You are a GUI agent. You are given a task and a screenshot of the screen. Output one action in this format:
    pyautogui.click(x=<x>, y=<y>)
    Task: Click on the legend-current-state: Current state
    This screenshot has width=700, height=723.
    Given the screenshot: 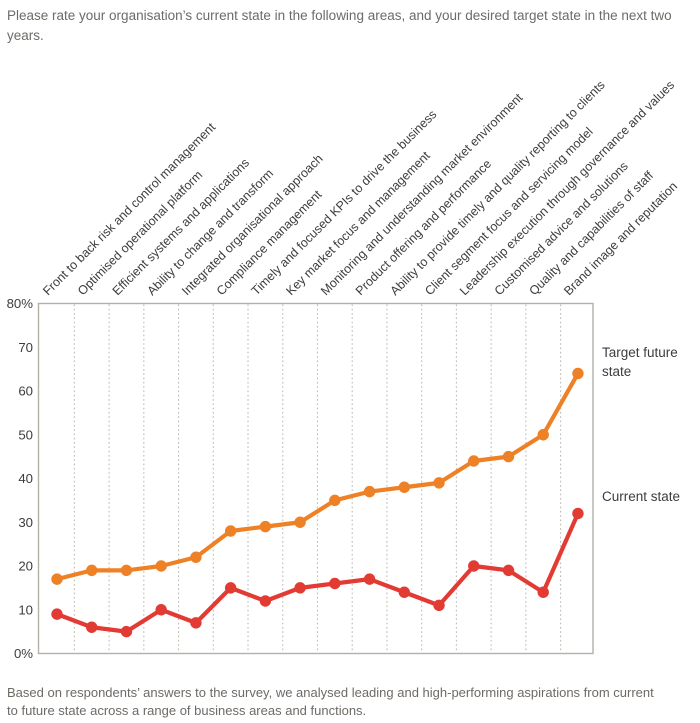 What is the action you would take?
    pyautogui.click(x=641, y=496)
    